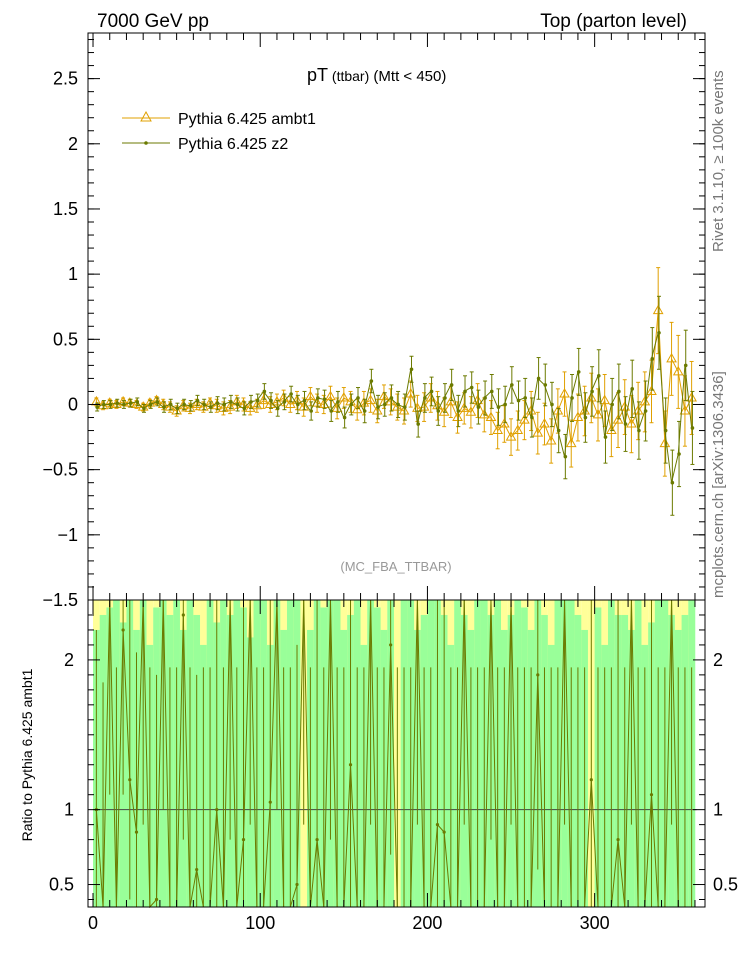 The width and height of the screenshot is (746, 972). Describe the element at coordinates (718, 484) in the screenshot. I see `mcplots-label: mcplots.cern.ch [arXiv:1306.3436]` at that location.